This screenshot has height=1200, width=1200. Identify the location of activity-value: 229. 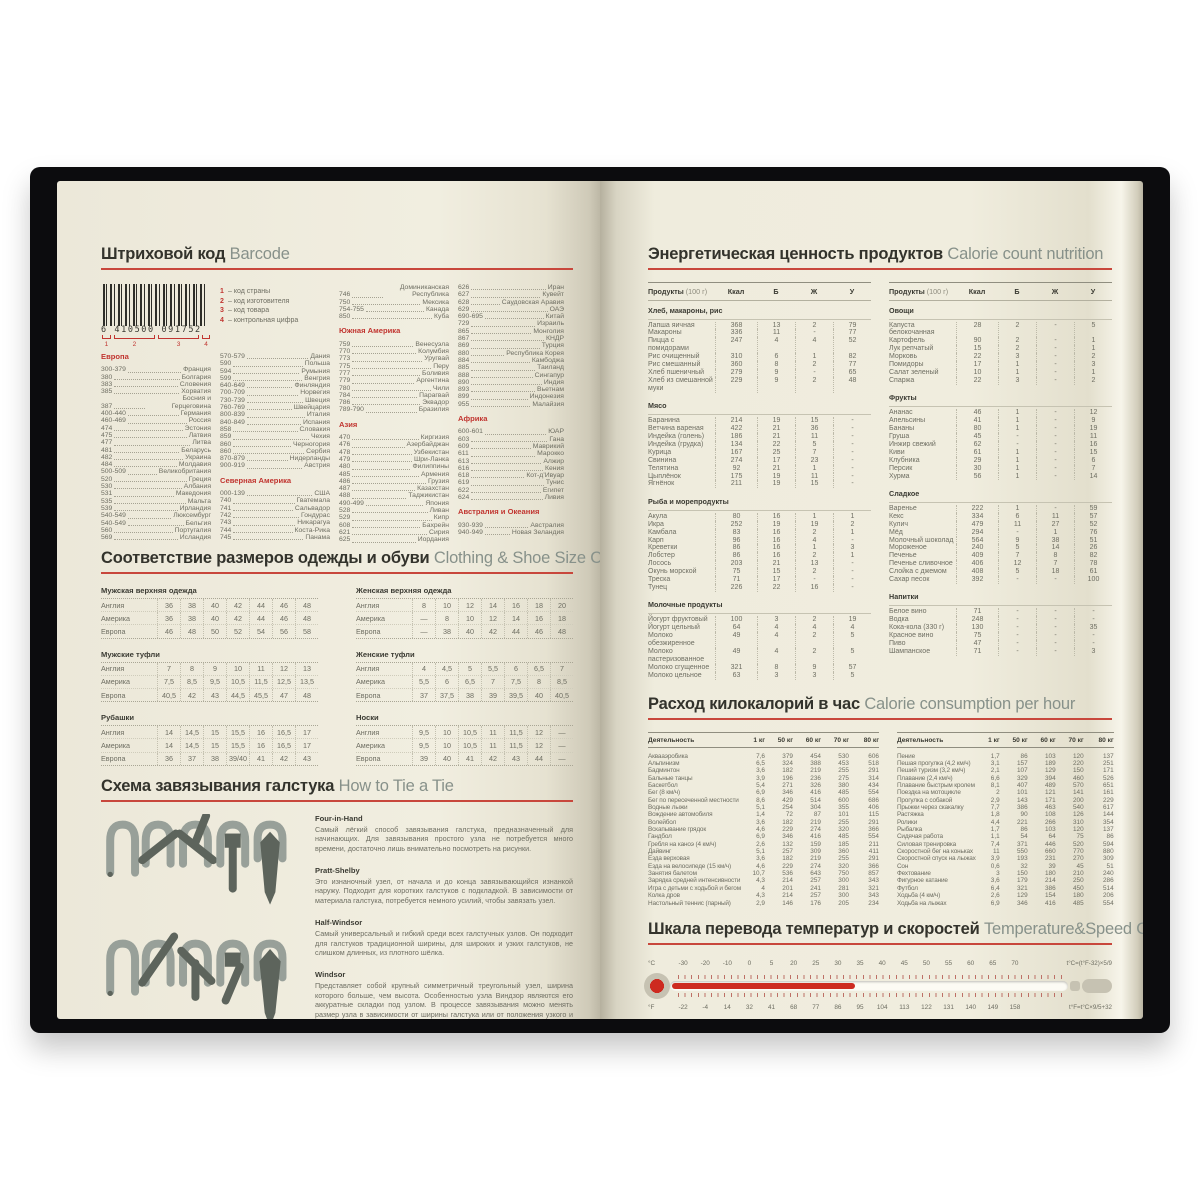
(1108, 800).